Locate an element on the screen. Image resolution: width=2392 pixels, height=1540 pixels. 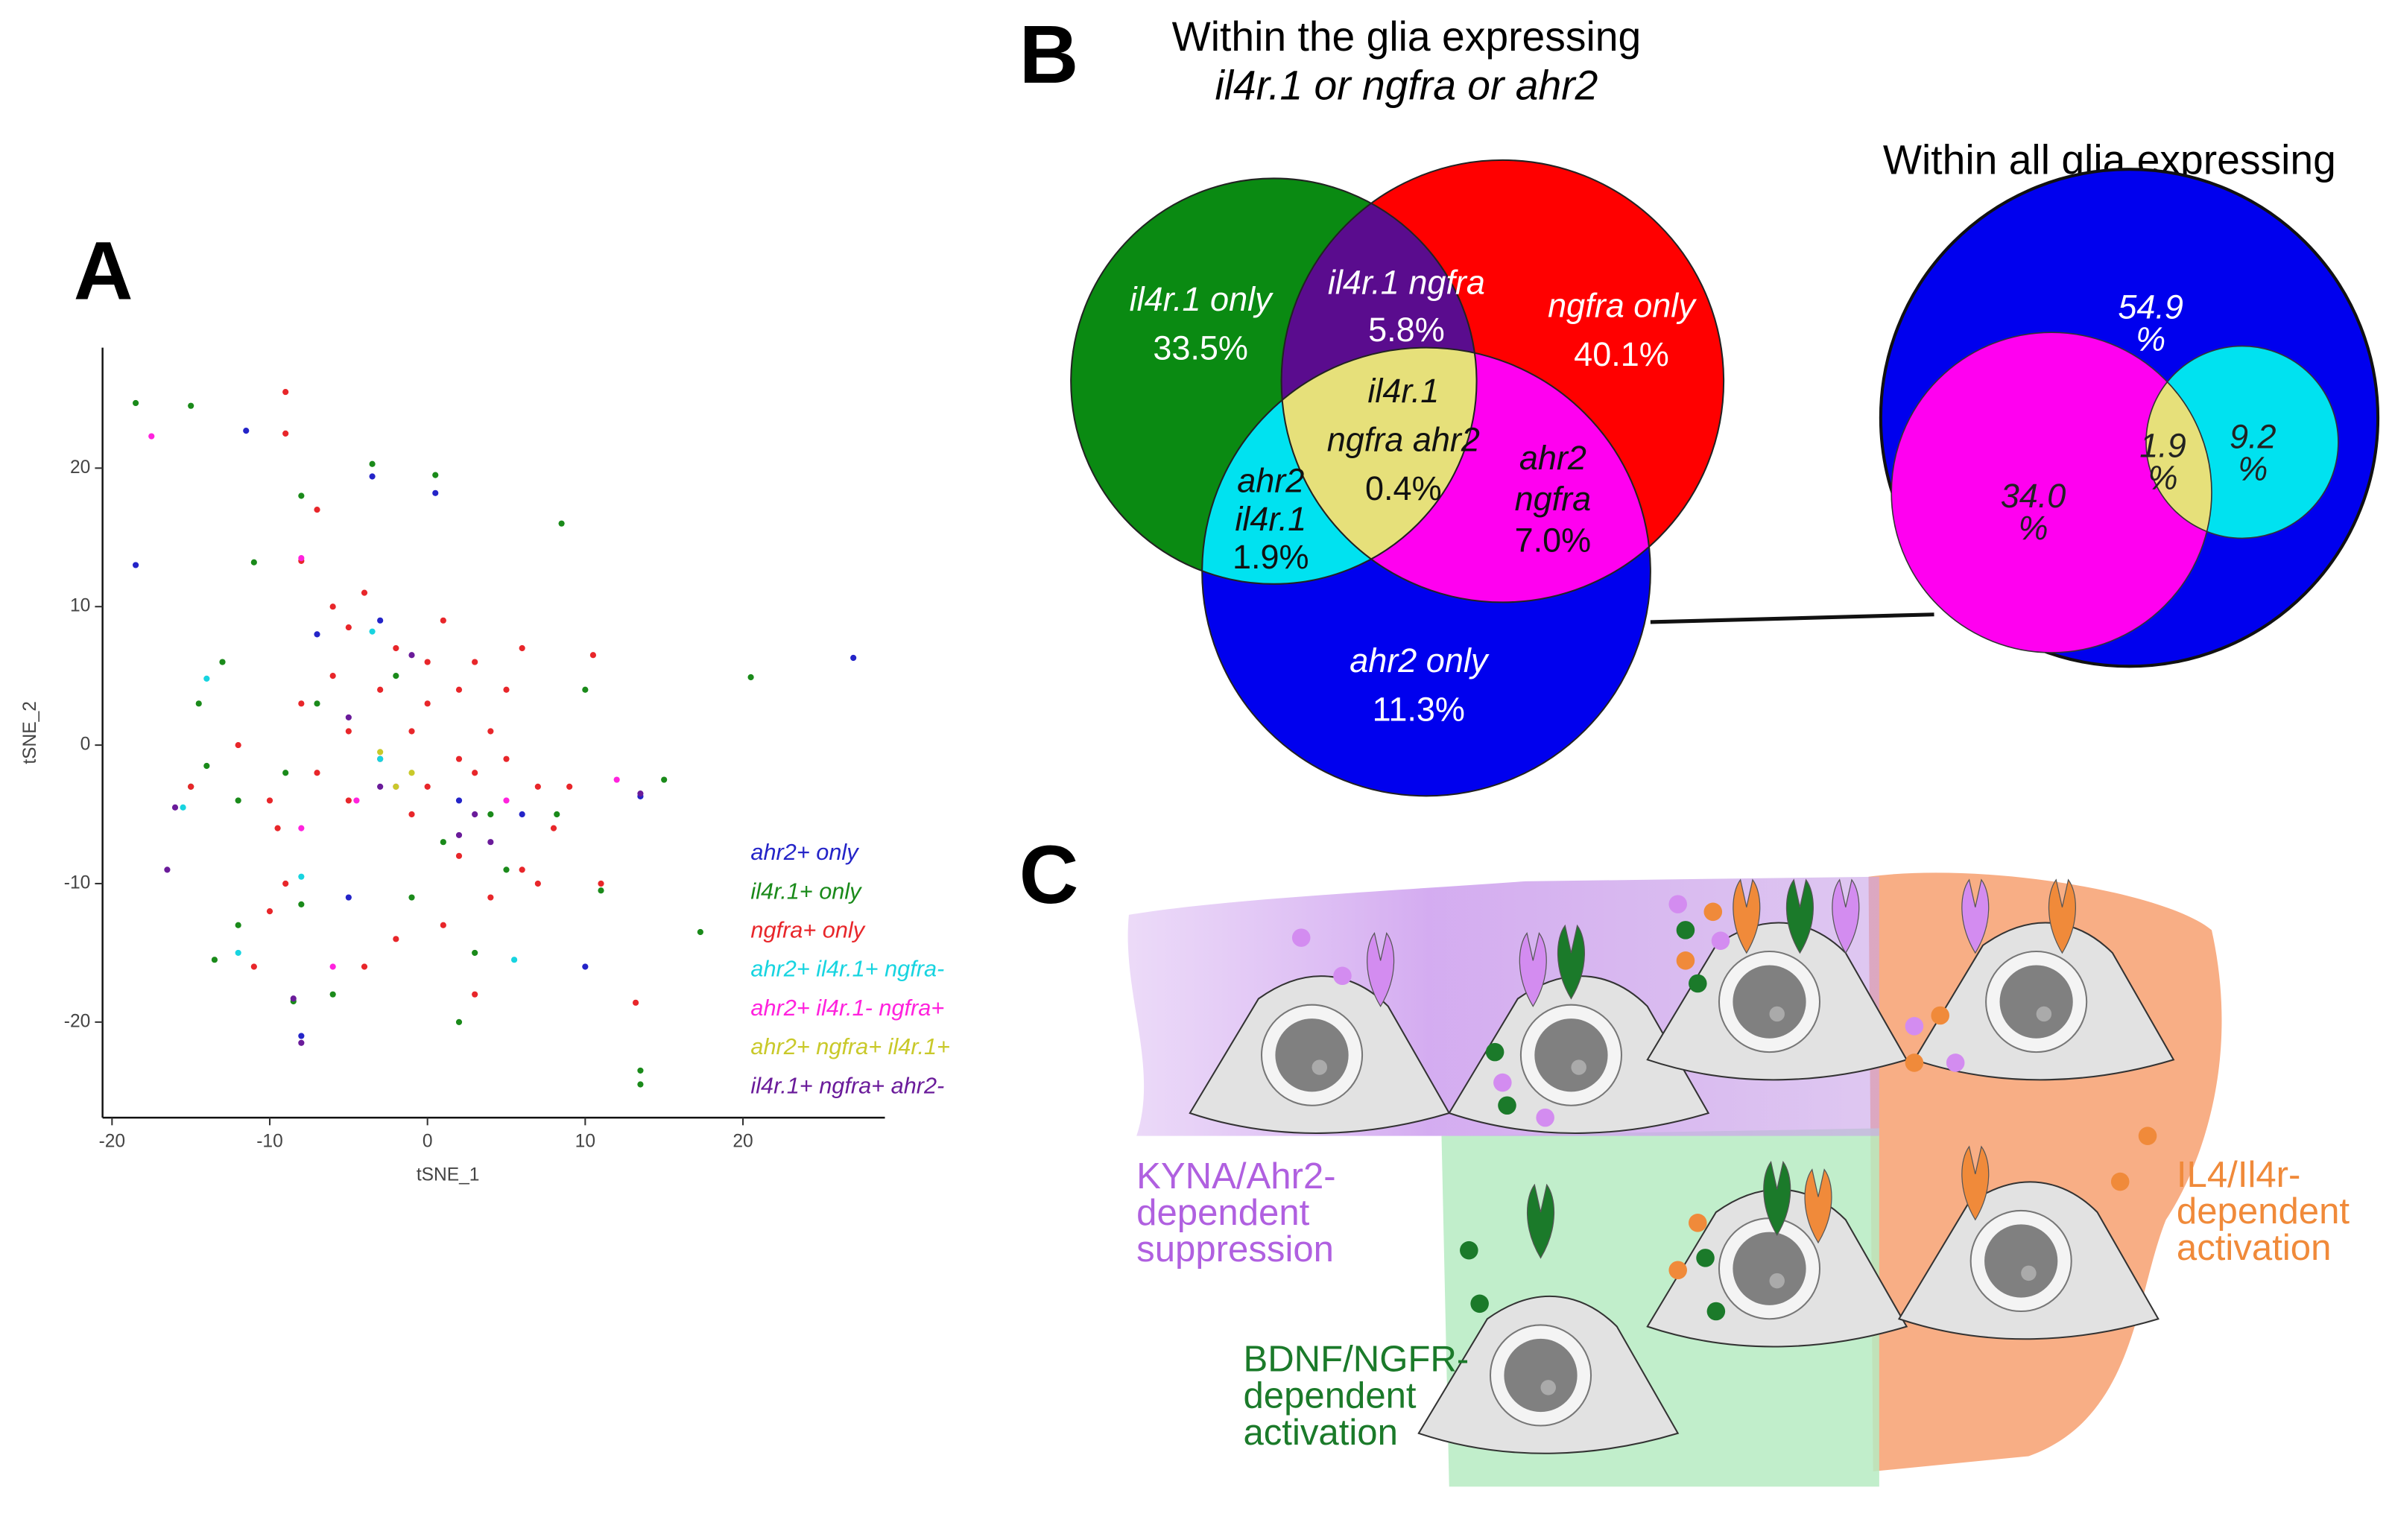
panel-label: A is located at coordinates (103, 271).